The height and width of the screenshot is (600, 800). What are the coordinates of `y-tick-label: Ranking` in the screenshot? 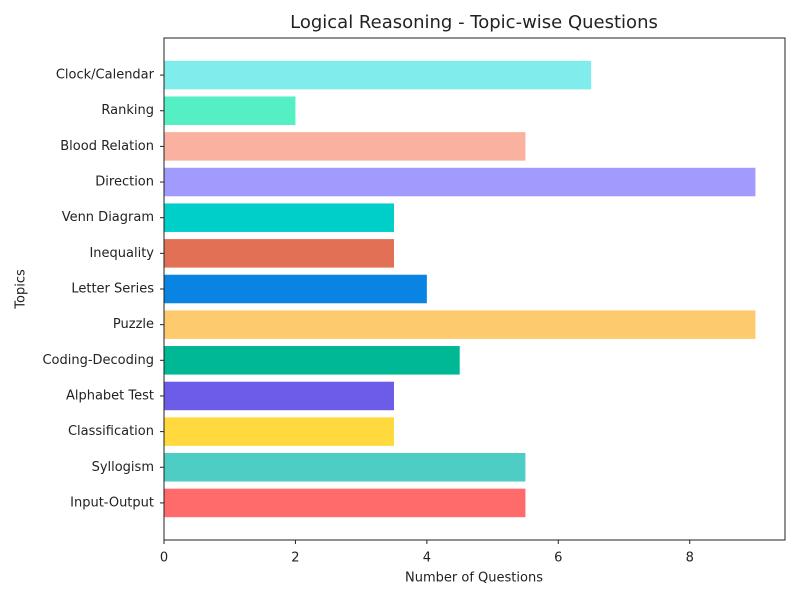 It's located at (127, 110).